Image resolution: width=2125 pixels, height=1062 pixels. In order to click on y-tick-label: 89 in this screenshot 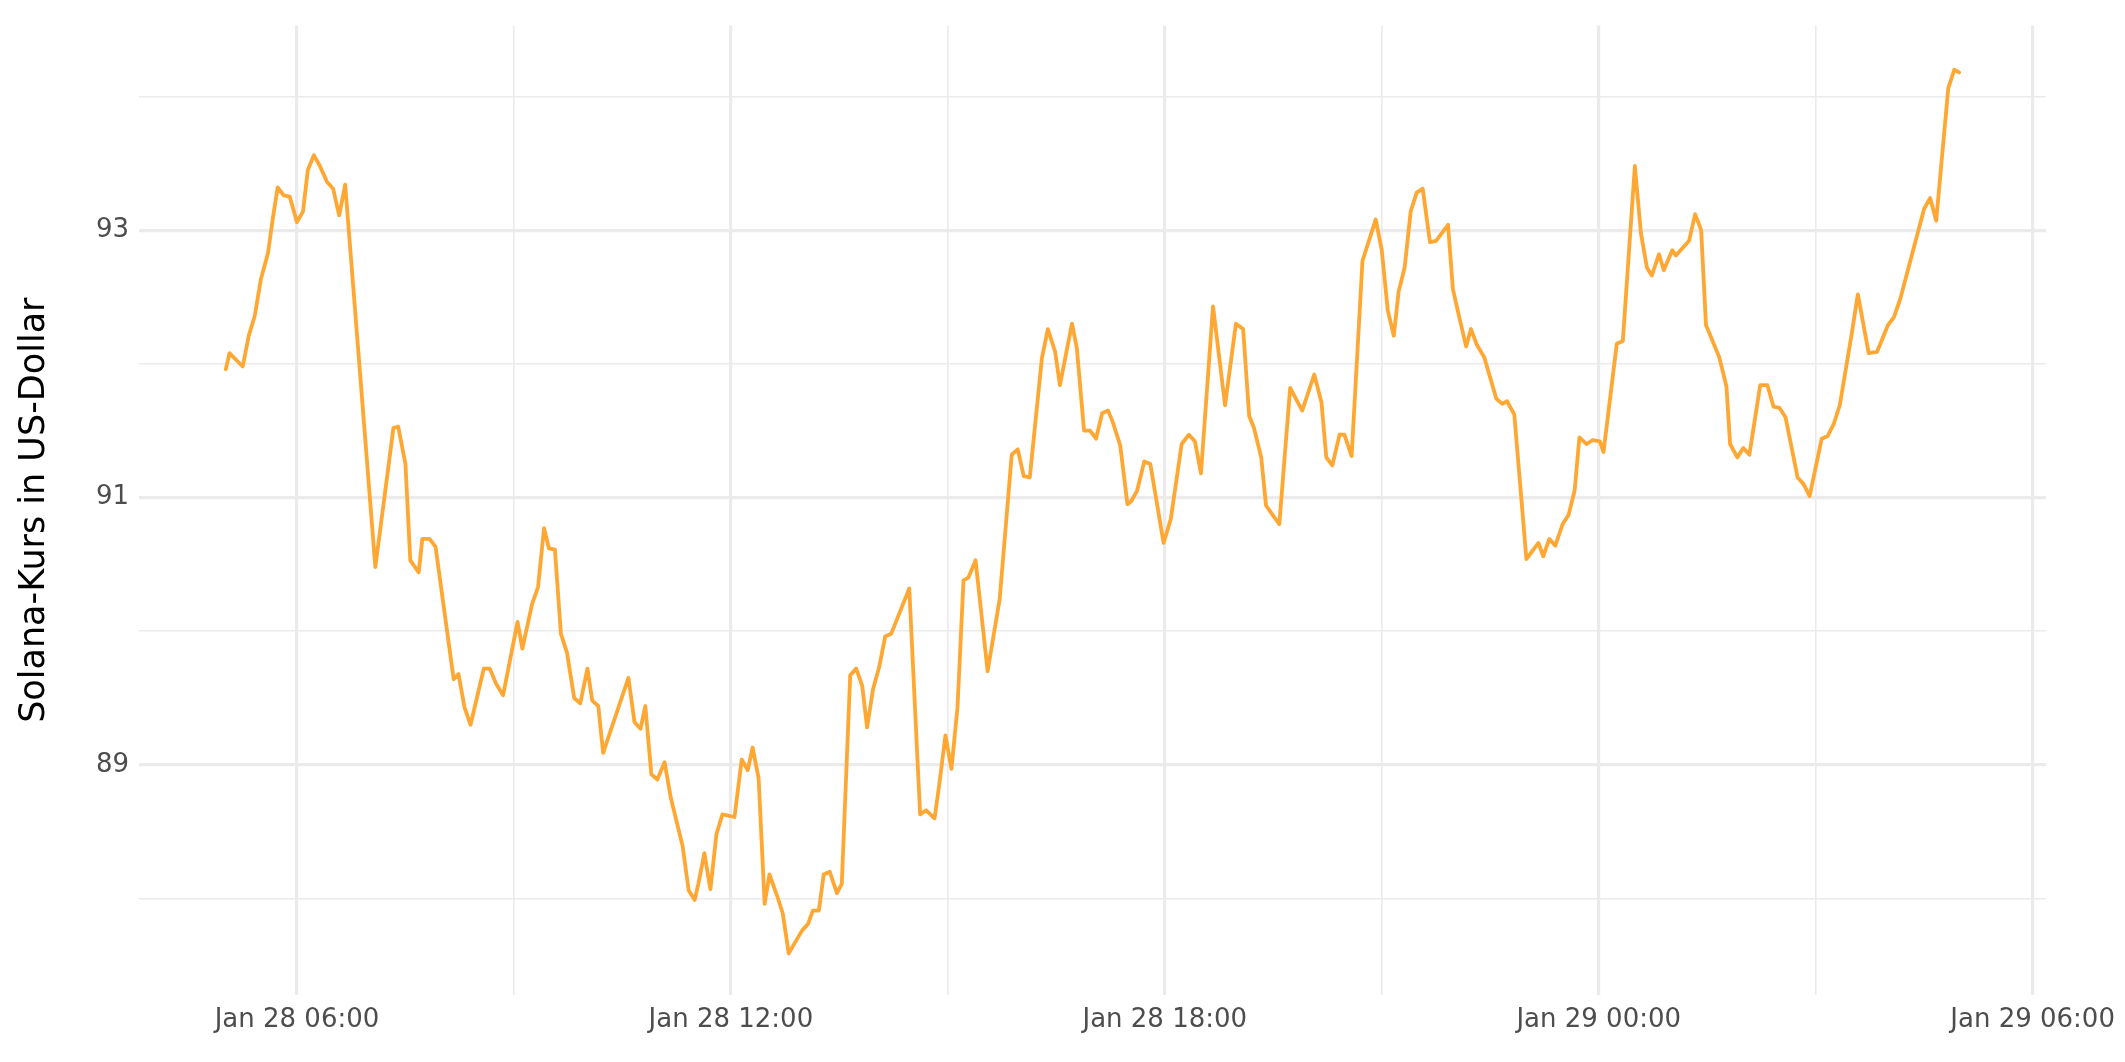, I will do `click(112, 762)`.